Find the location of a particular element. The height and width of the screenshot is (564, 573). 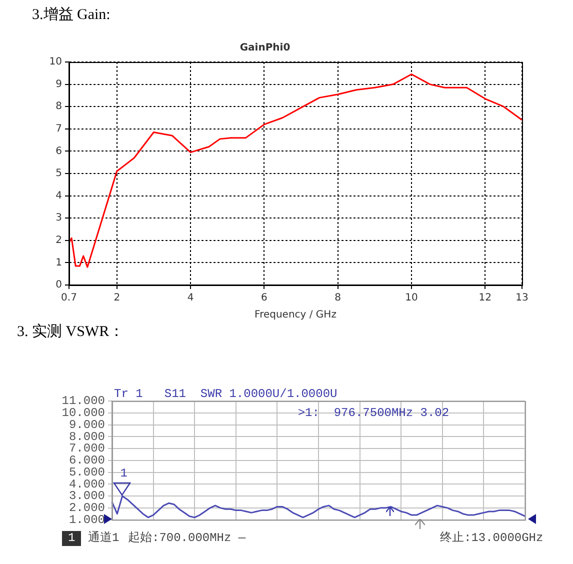

y-tick-label: 3.000 is located at coordinates (86, 496).